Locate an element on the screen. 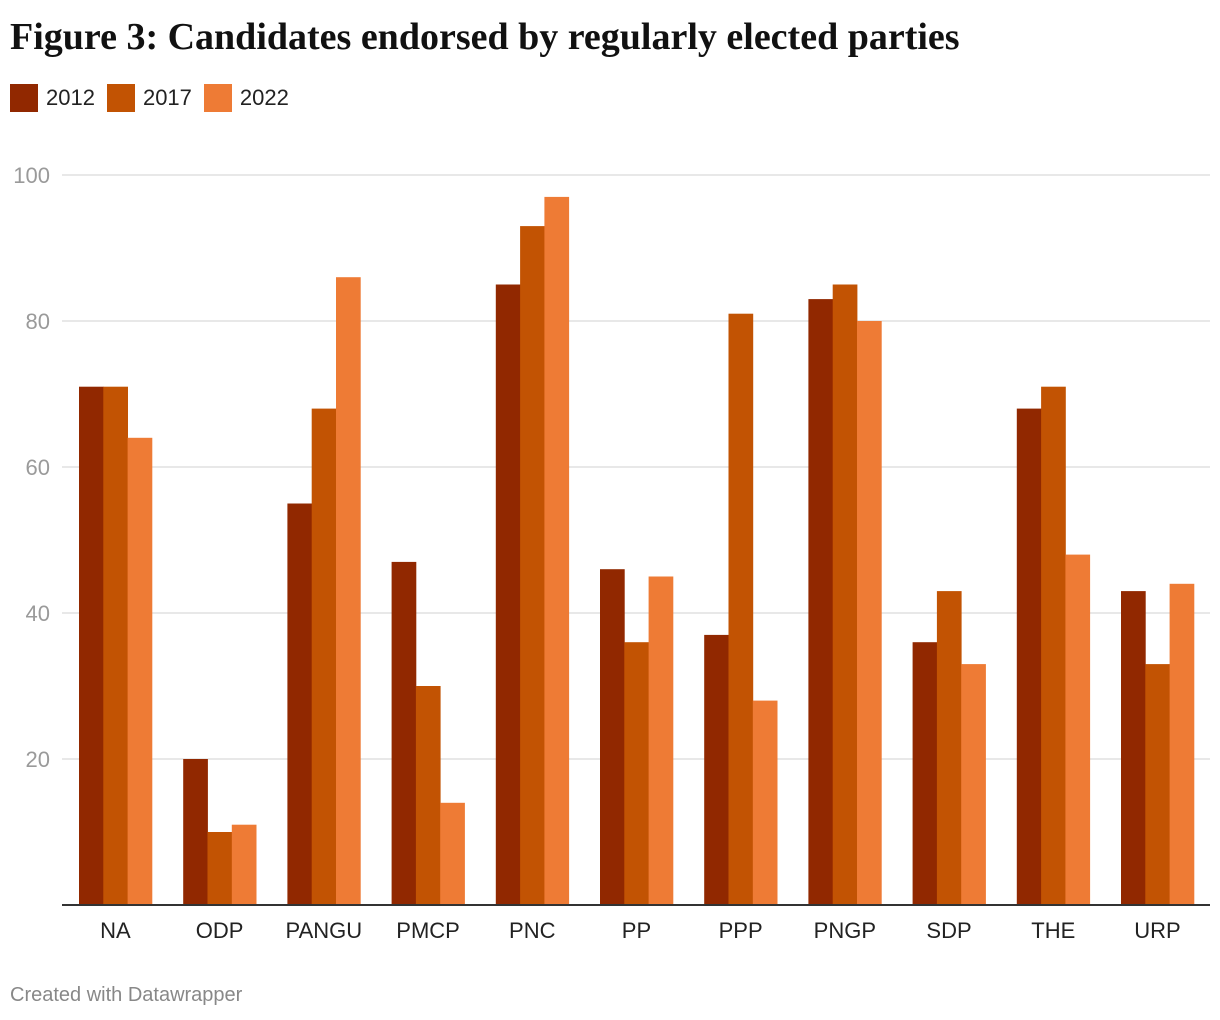 This screenshot has height=1020, width=1220. x-tick-label-pp: PP is located at coordinates (636, 930).